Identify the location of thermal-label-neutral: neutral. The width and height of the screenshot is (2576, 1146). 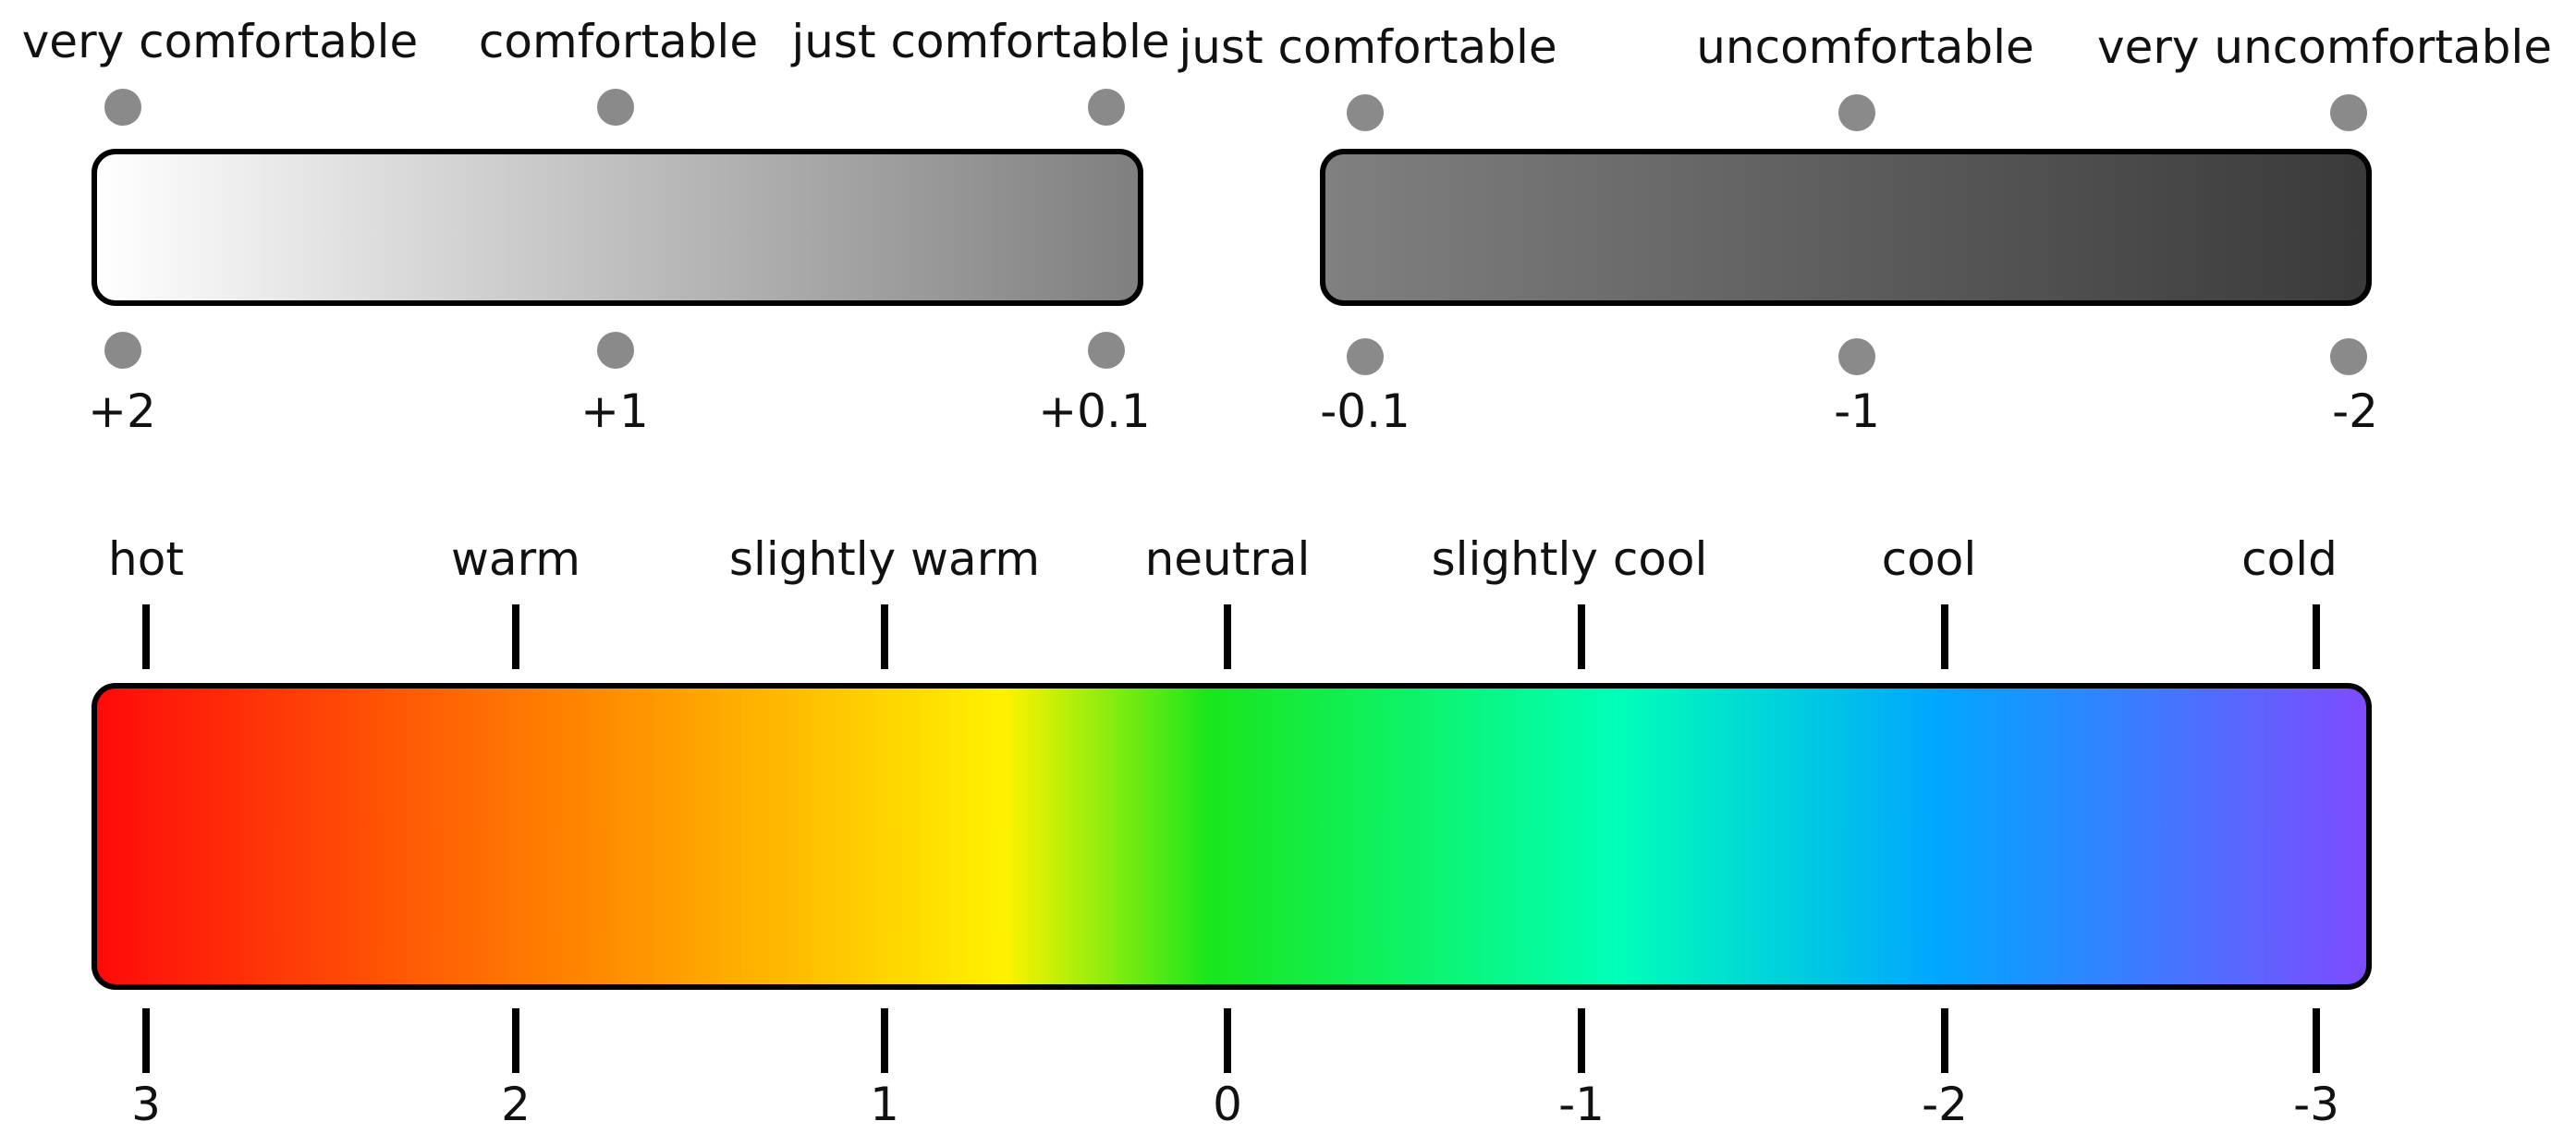
(1227, 559).